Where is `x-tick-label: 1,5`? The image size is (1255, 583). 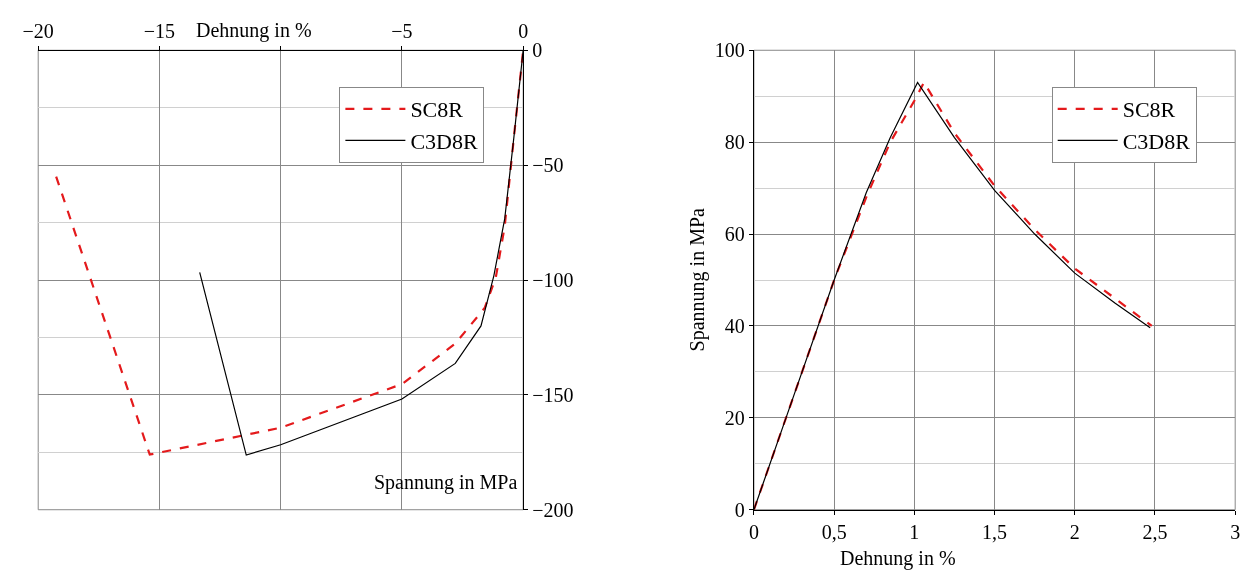 x-tick-label: 1,5 is located at coordinates (995, 531).